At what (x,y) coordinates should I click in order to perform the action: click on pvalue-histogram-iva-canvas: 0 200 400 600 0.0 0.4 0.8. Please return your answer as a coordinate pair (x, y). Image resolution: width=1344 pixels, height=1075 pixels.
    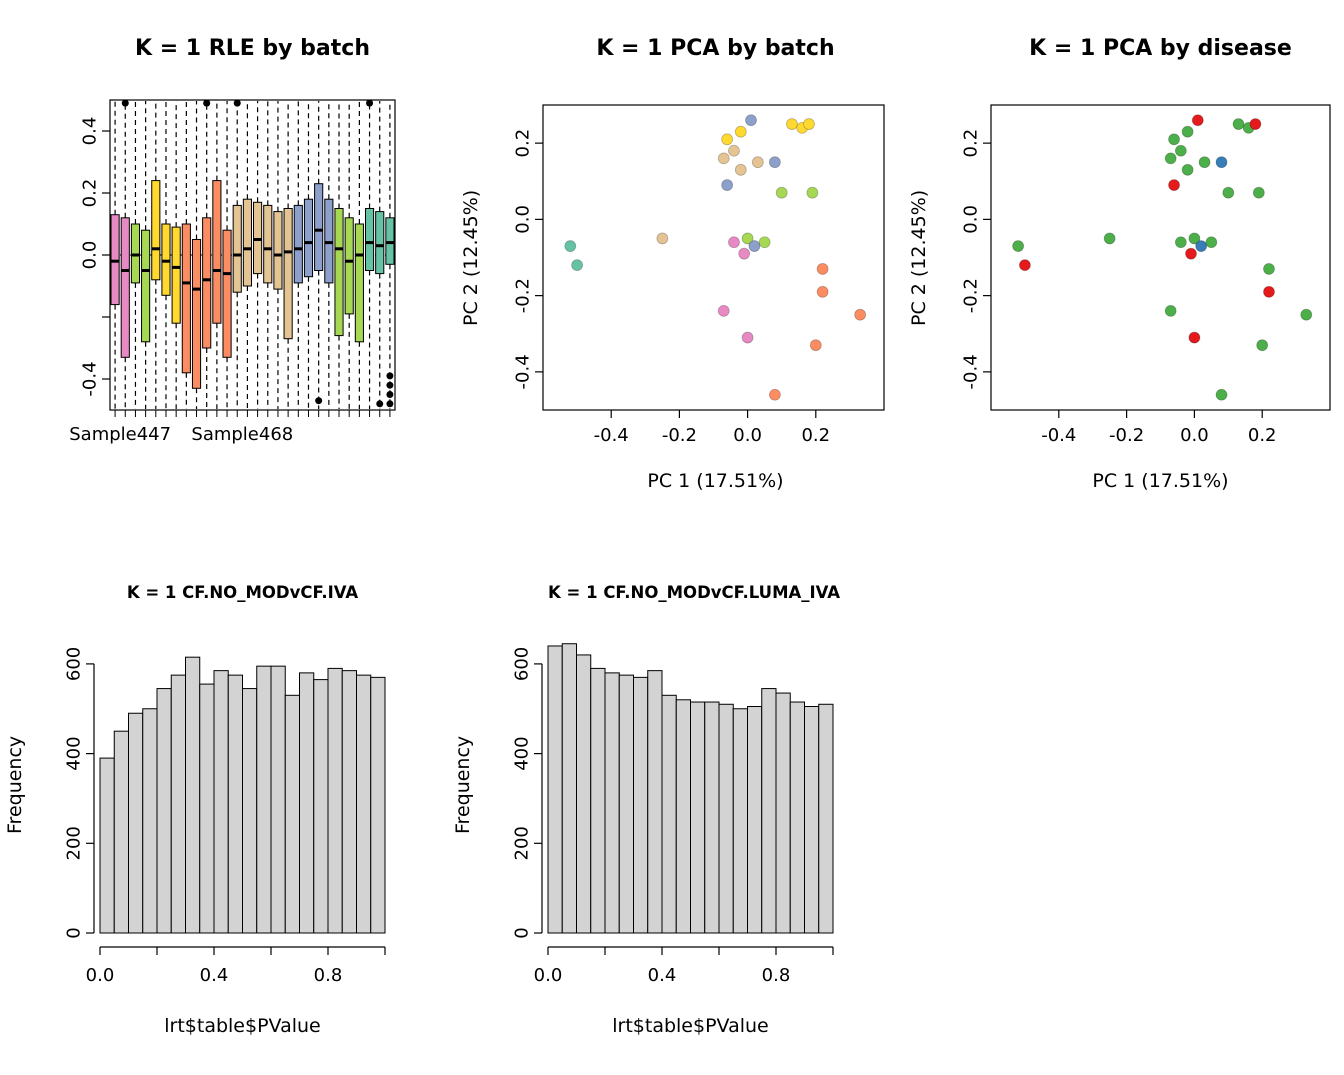
    Looking at the image, I should click on (225, 816).